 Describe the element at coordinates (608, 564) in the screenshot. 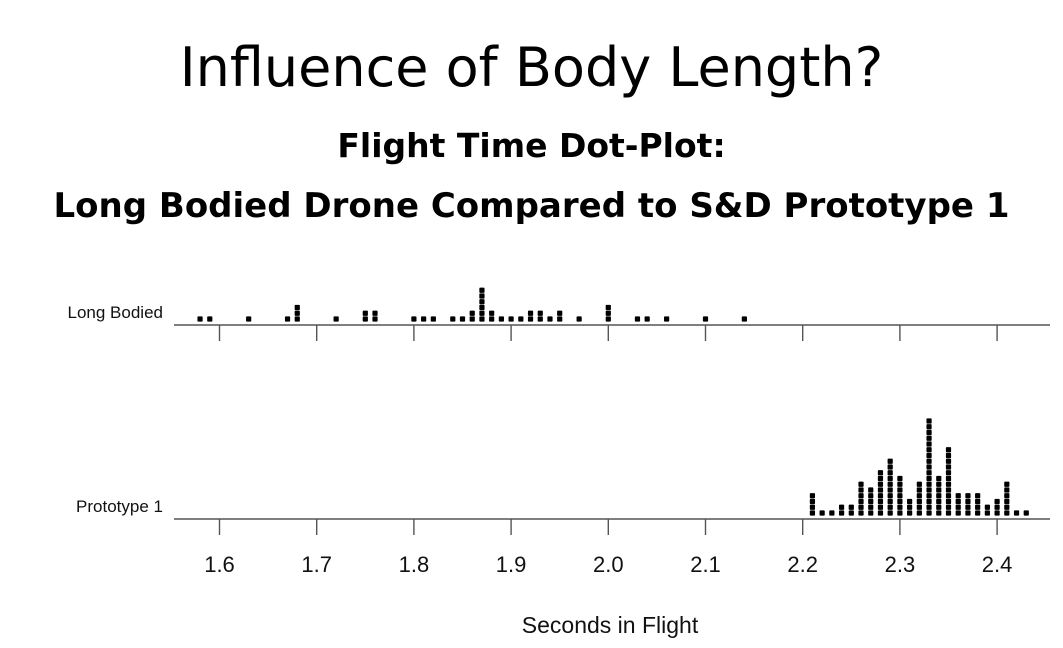

I see `x-tick-label: 2.0` at that location.